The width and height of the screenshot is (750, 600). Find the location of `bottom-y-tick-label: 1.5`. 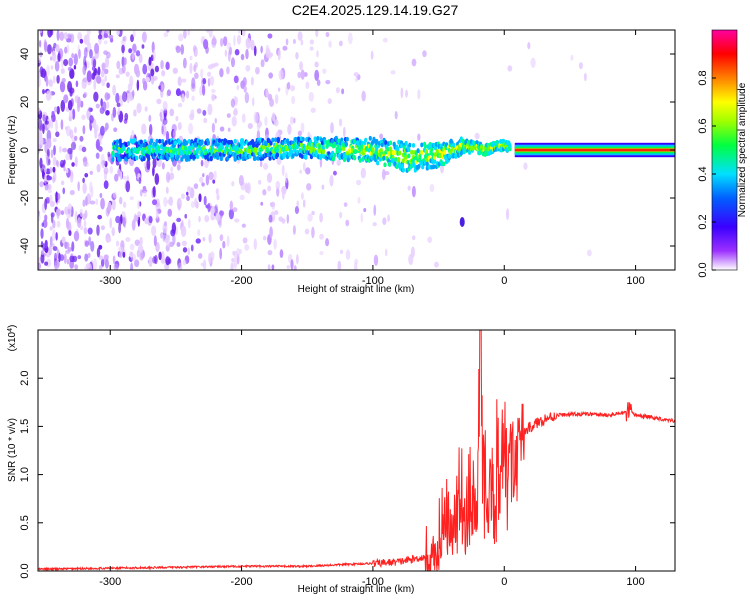

bottom-y-tick-label: 1.5 is located at coordinates (25, 426).